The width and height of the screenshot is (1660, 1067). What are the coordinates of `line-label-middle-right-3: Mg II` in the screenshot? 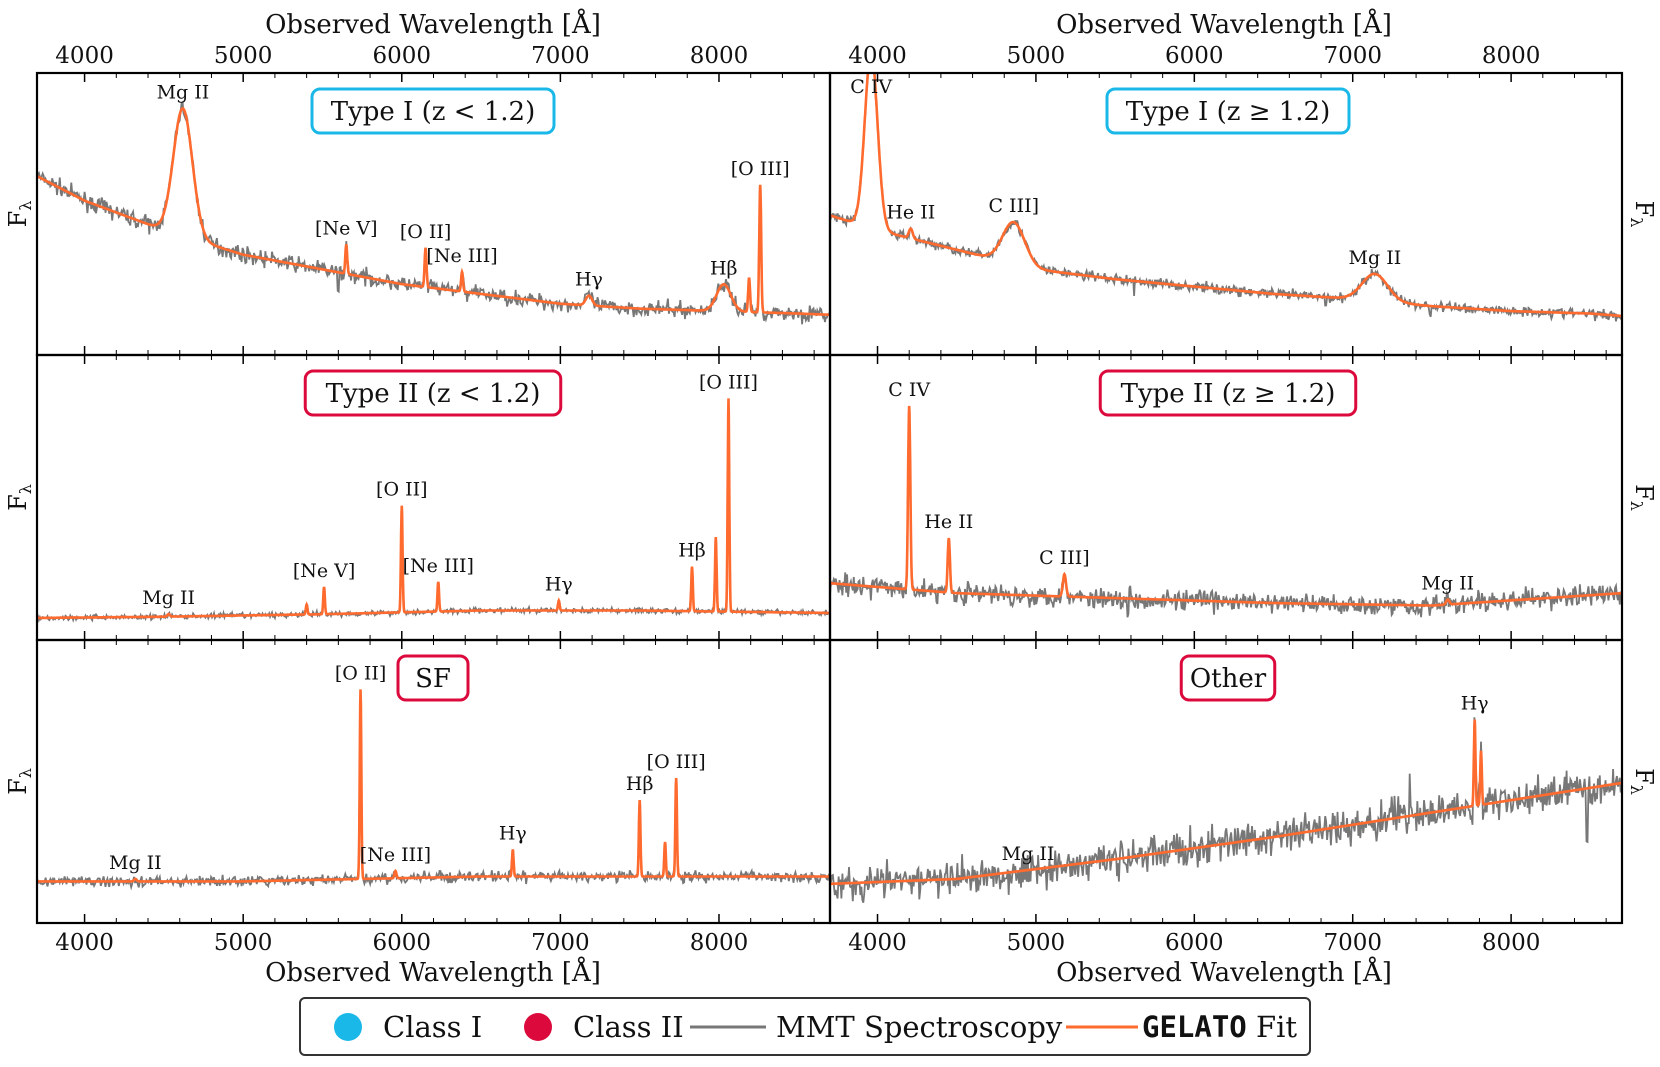 It's located at (1447, 584).